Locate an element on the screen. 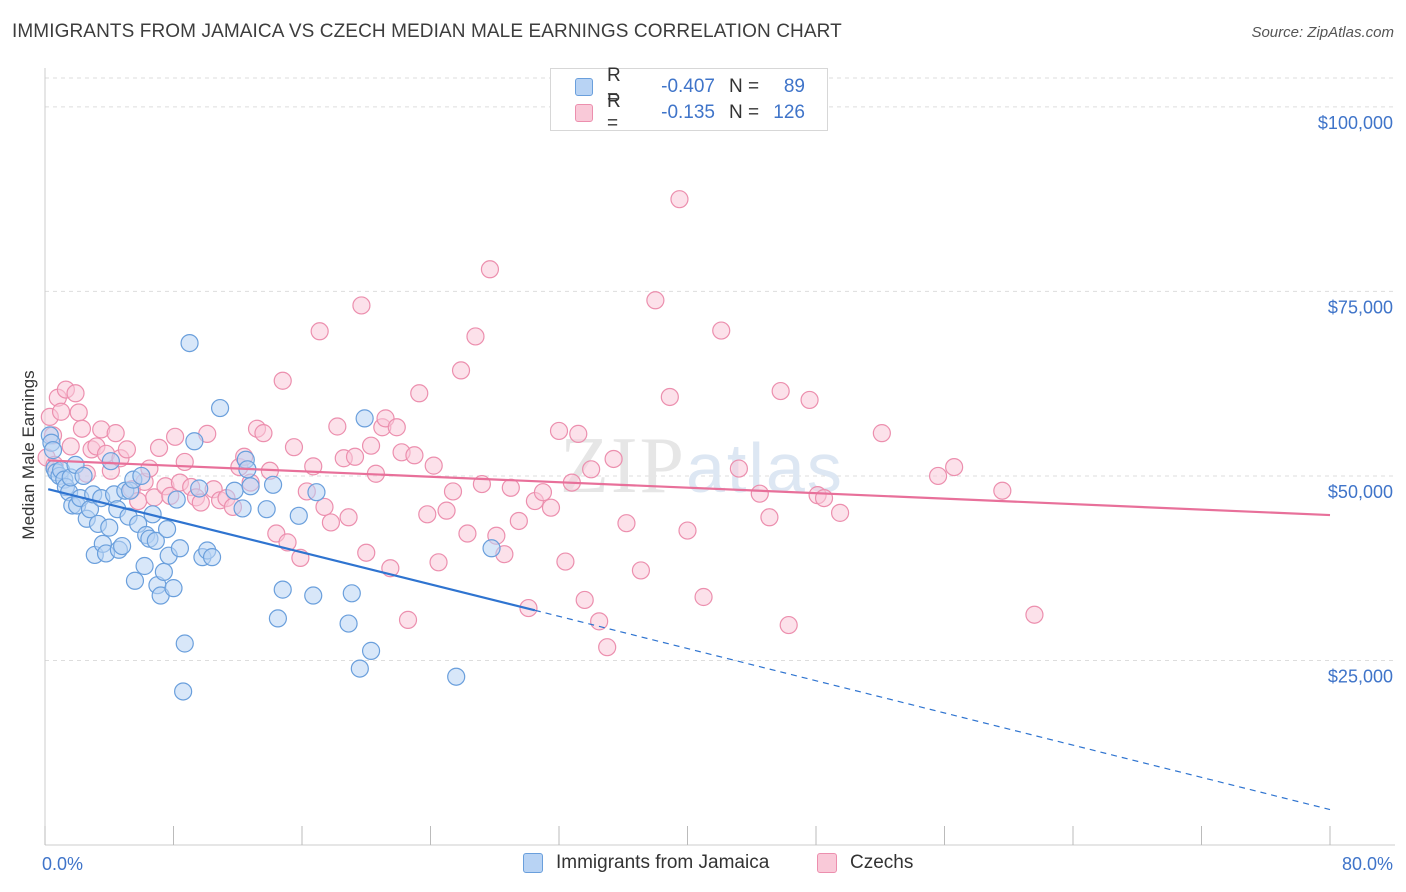 Image resolution: width=1406 pixels, height=892 pixels. legend-swatch-jamaica is located at coordinates (533, 863).